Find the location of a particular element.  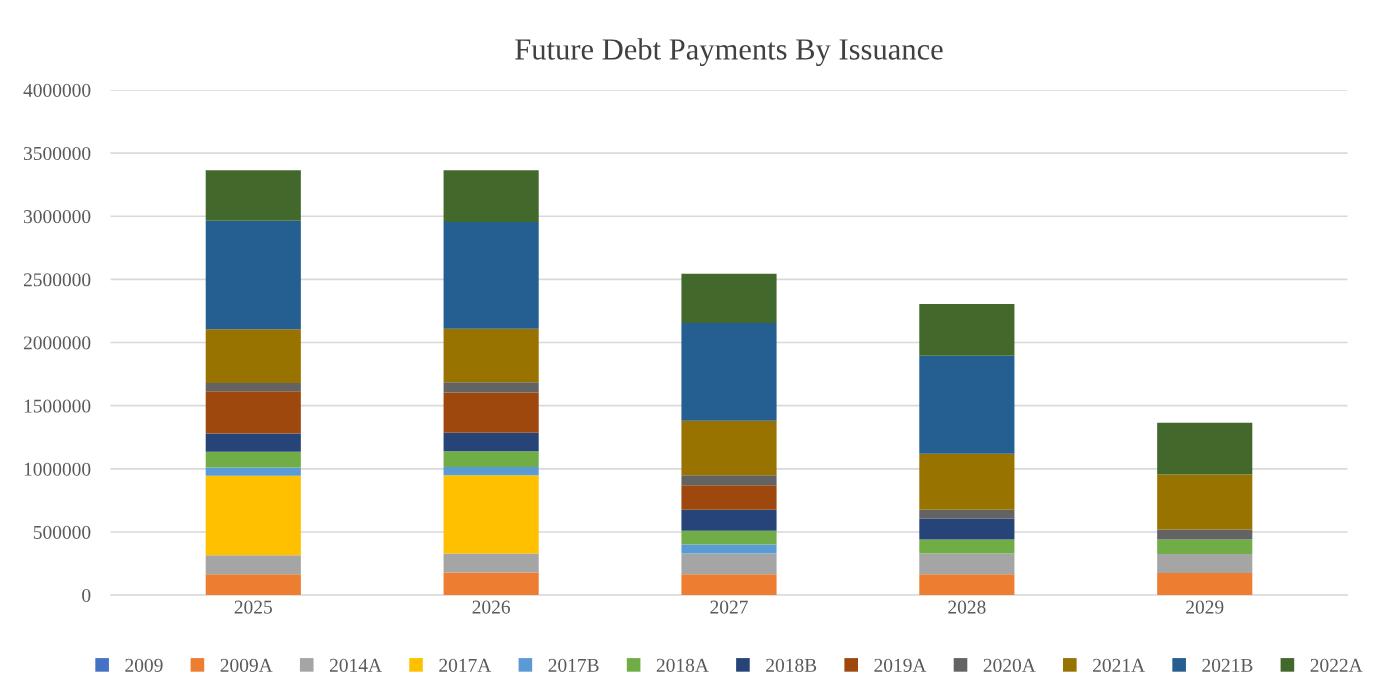

legend-label: 2009A is located at coordinates (246, 665).